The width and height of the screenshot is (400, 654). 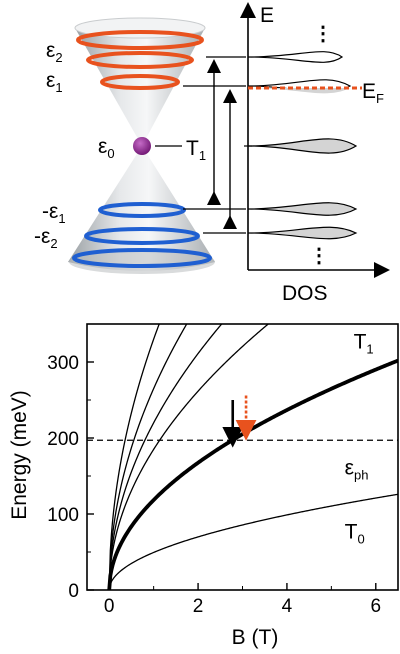 I want to click on y-axis-title: Energy (meV), so click(x=19, y=455).